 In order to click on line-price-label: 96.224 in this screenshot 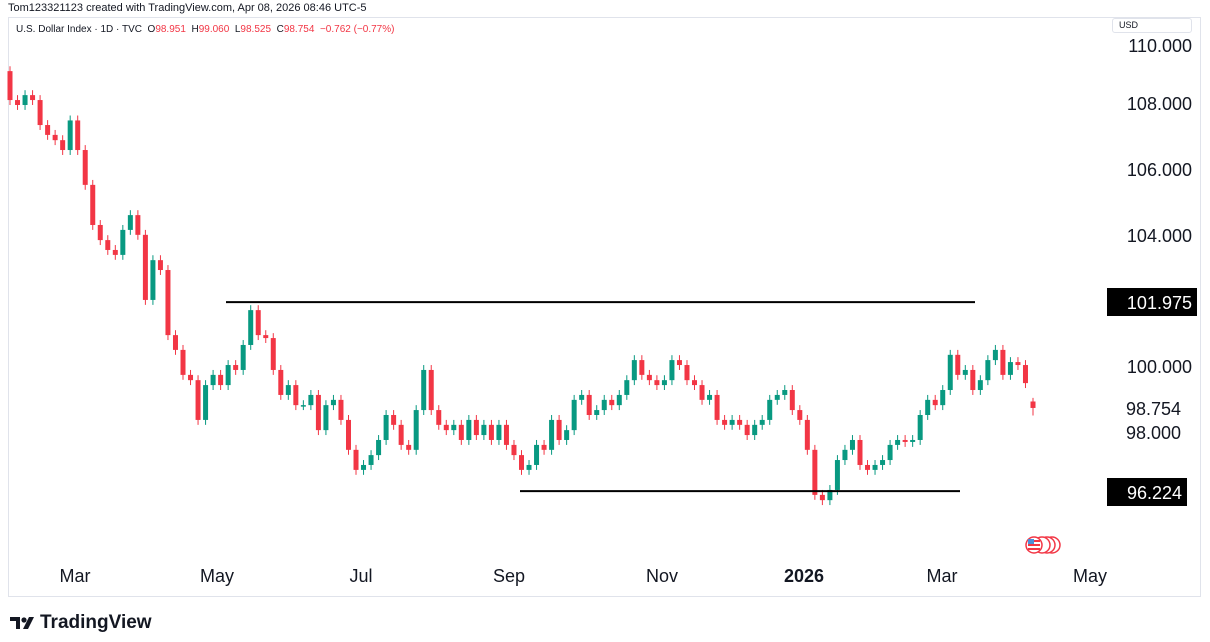, I will do `click(1154, 493)`.